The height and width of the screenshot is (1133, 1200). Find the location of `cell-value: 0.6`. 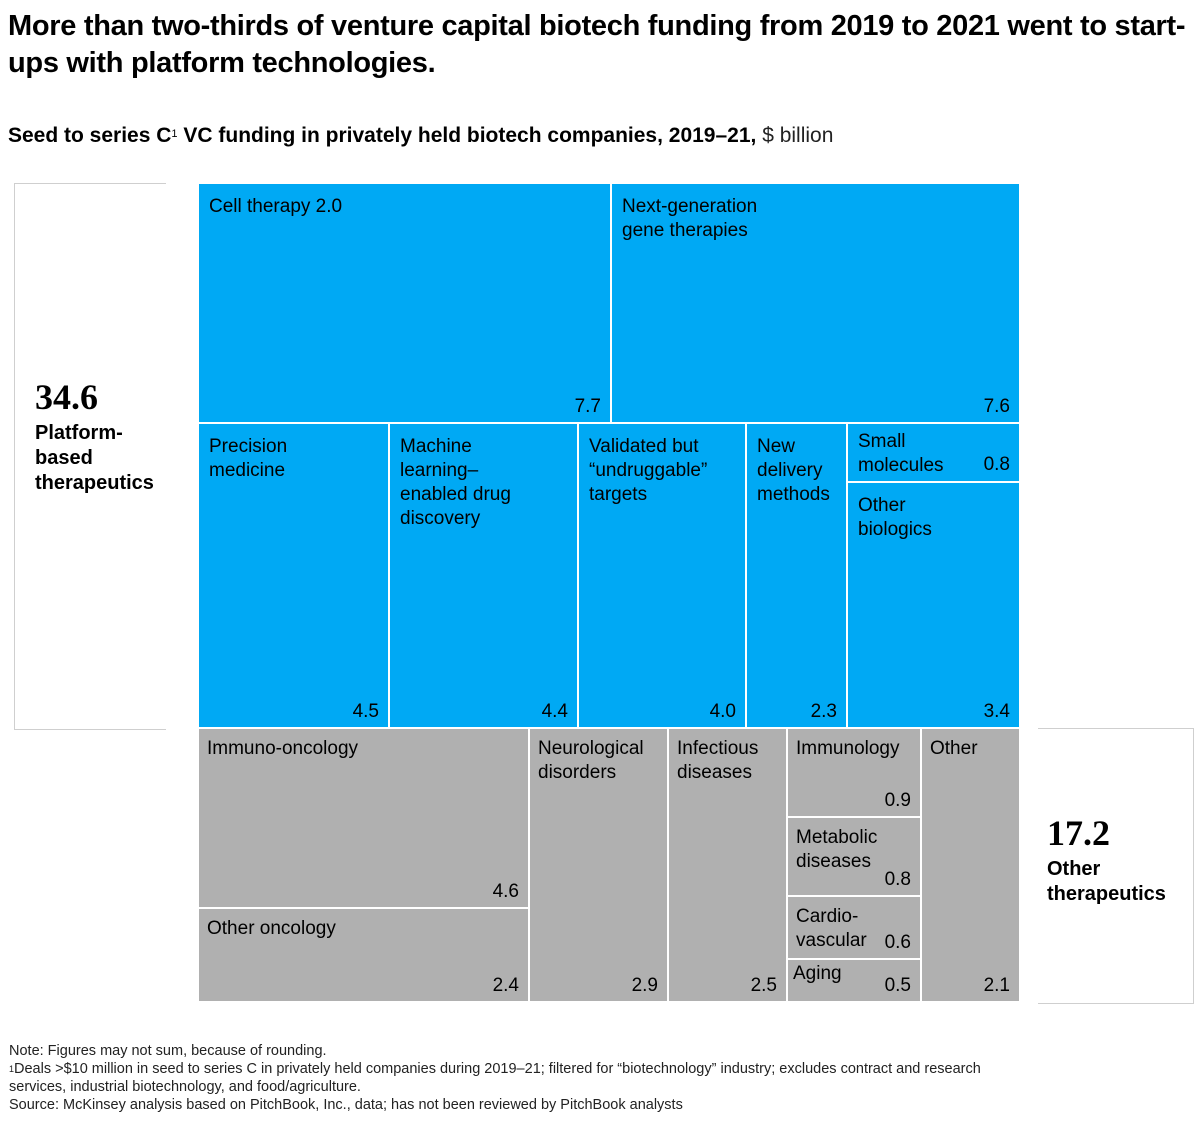

cell-value: 0.6 is located at coordinates (897, 942).